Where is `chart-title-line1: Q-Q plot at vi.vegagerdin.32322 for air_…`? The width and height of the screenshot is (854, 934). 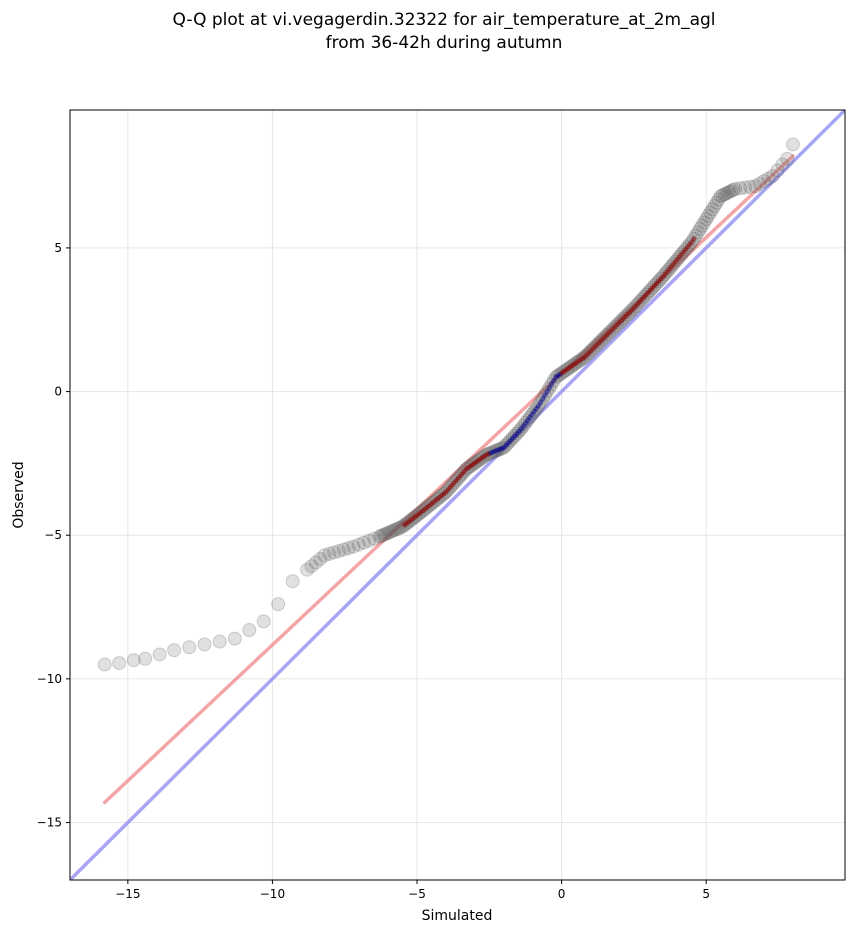 chart-title-line1: Q-Q plot at vi.vegagerdin.32322 for air_… is located at coordinates (443, 20).